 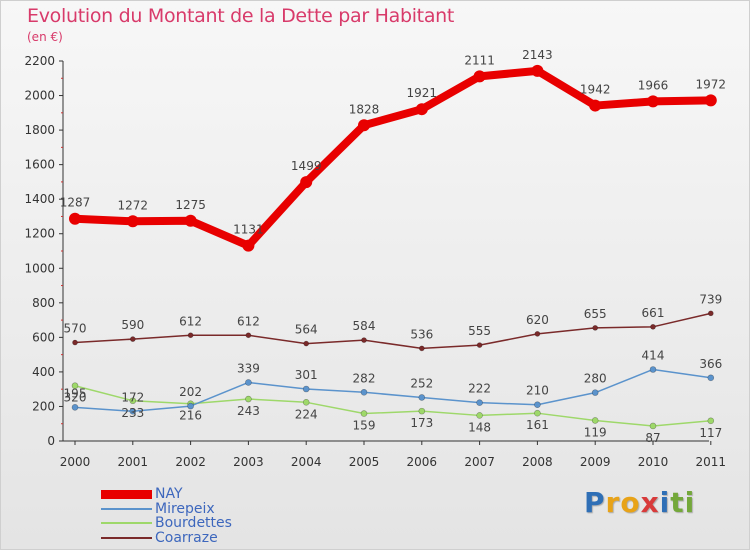 What do you see at coordinates (479, 60) in the screenshot?
I see `data-label: 2111` at bounding box center [479, 60].